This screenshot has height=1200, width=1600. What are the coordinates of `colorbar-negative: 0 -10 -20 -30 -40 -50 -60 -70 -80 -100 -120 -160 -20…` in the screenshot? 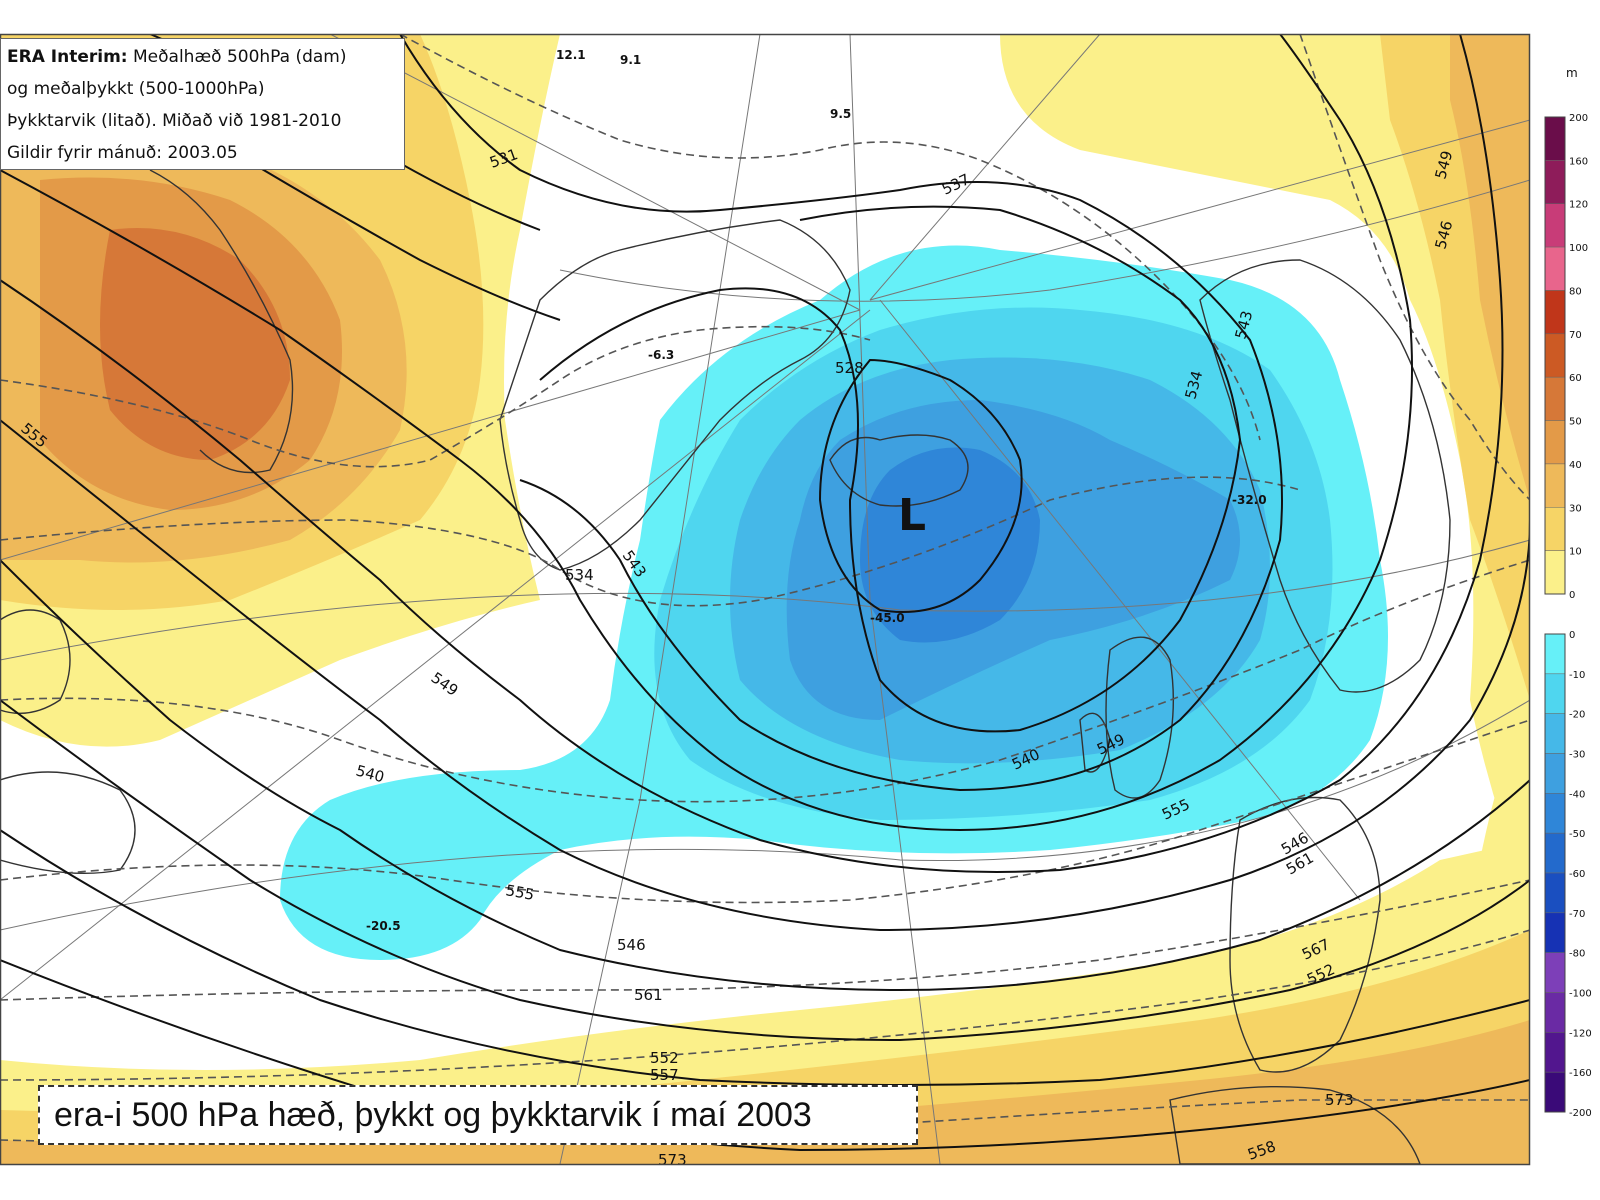 It's located at (1568, 874).